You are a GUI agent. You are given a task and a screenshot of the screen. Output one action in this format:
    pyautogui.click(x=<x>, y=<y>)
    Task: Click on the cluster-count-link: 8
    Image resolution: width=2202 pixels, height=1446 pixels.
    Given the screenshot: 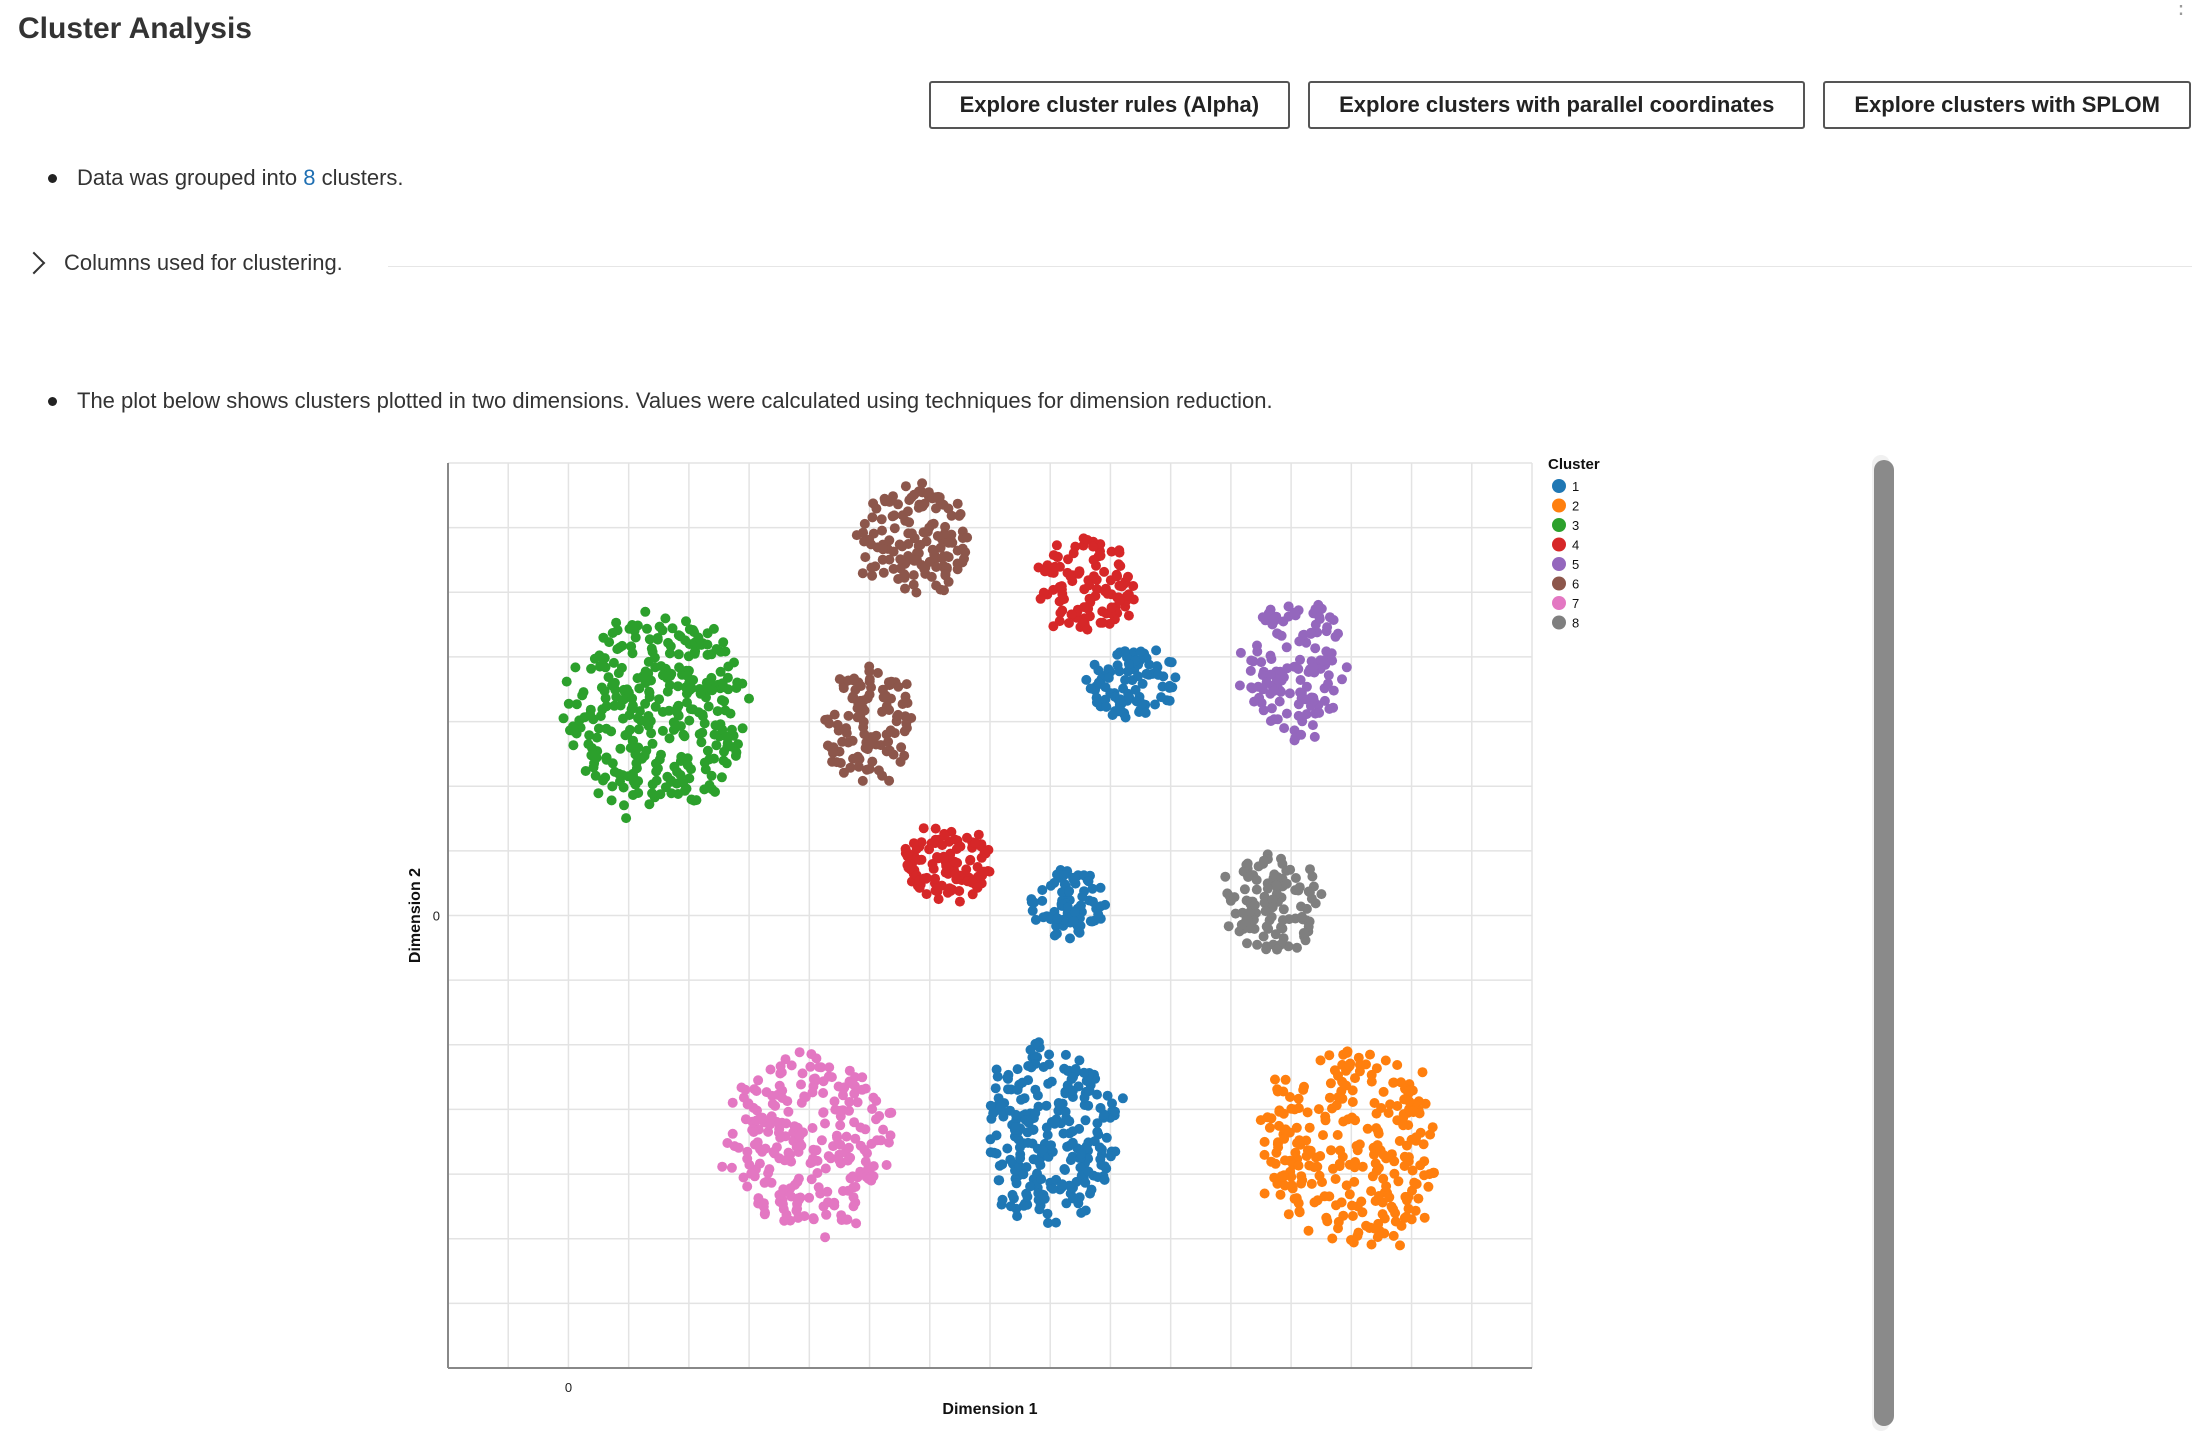 What is the action you would take?
    pyautogui.click(x=309, y=177)
    